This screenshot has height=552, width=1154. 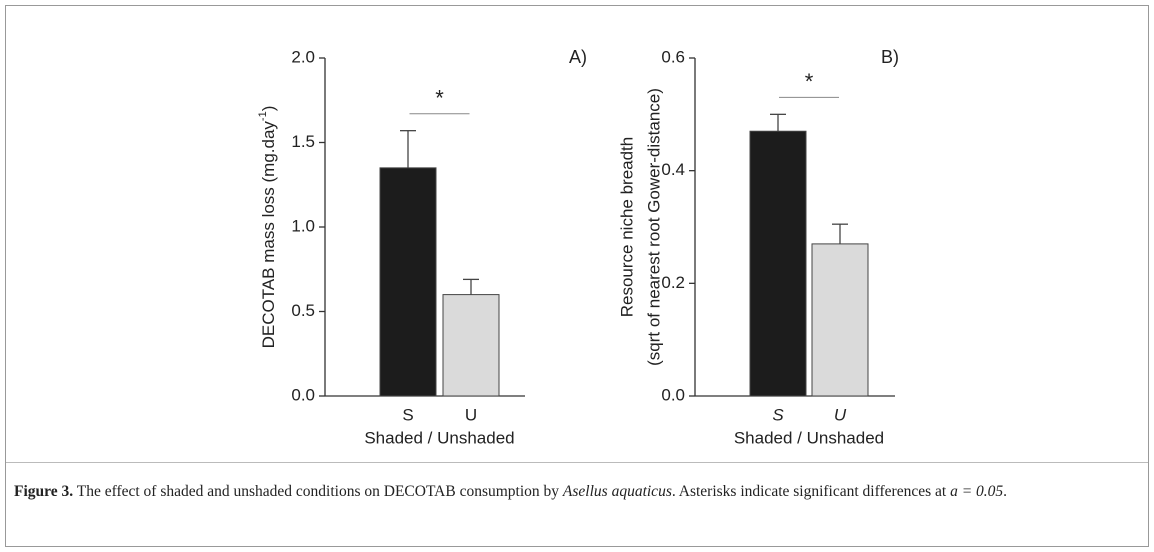 What do you see at coordinates (673, 282) in the screenshot?
I see `y-tick-label: 0.2` at bounding box center [673, 282].